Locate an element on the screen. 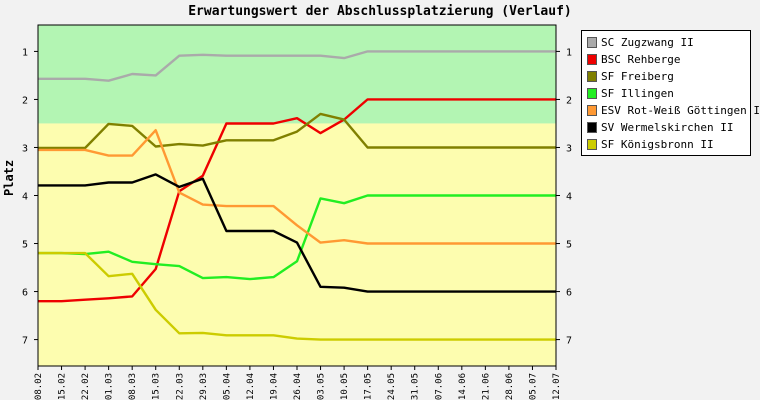 The height and width of the screenshot is (400, 760). legend-label: SV Wermelskirchen II is located at coordinates (667, 127).